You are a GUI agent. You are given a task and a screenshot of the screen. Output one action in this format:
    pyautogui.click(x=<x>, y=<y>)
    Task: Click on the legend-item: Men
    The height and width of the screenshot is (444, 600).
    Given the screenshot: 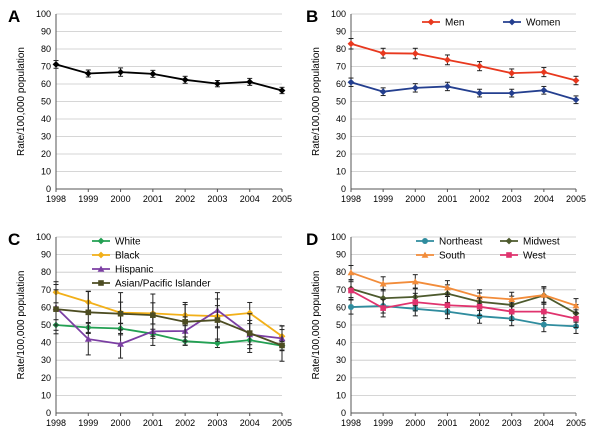 What is the action you would take?
    pyautogui.click(x=443, y=23)
    